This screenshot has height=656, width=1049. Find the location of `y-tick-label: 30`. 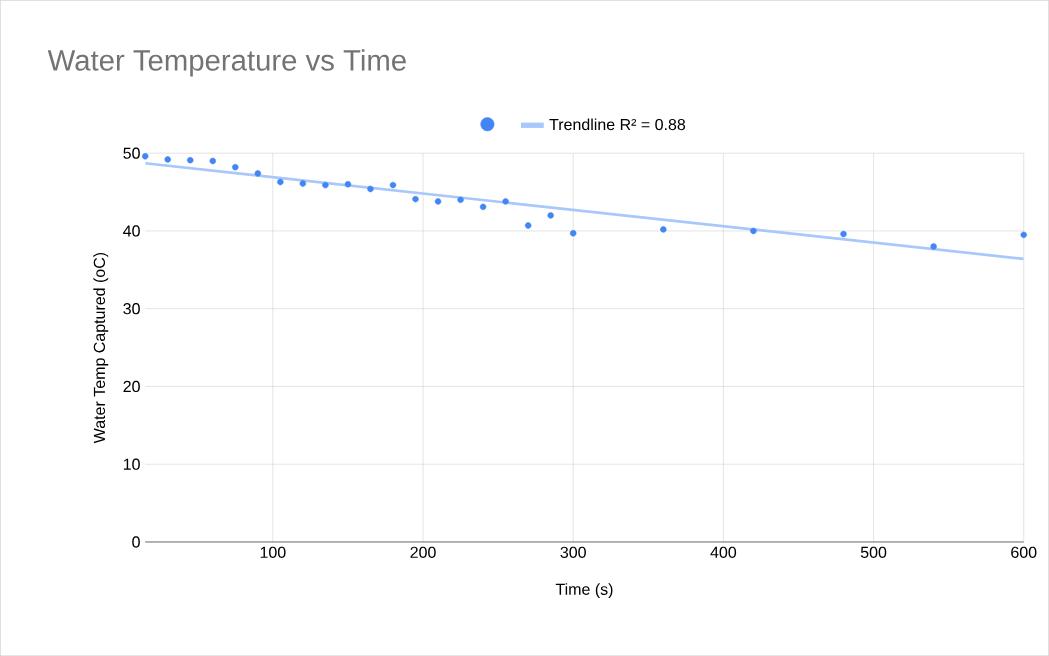

y-tick-label: 30 is located at coordinates (131, 308).